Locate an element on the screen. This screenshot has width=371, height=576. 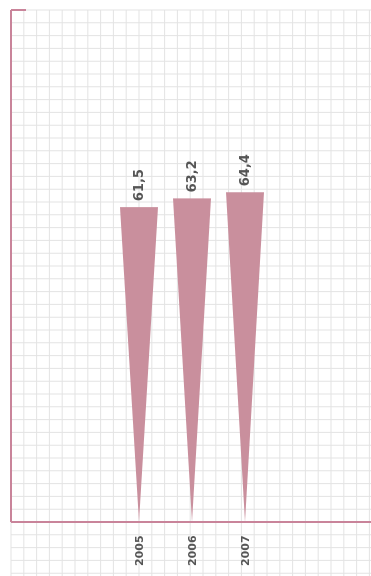
value-label-2006: 63,2 is located at coordinates (192, 176).